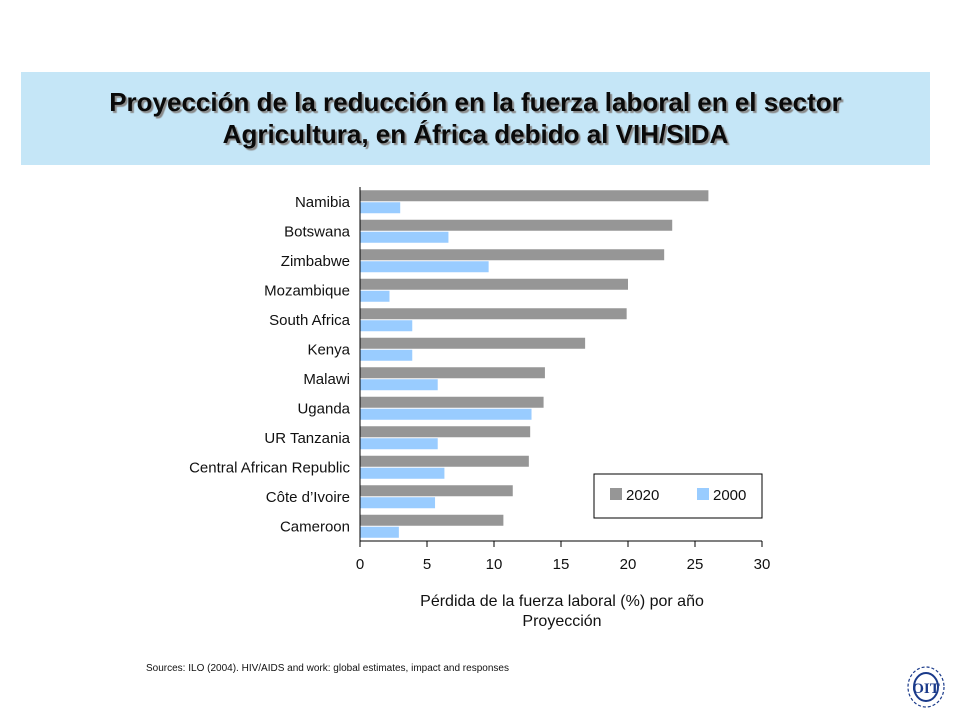  I want to click on category-label: Central African Republic, so click(269, 467).